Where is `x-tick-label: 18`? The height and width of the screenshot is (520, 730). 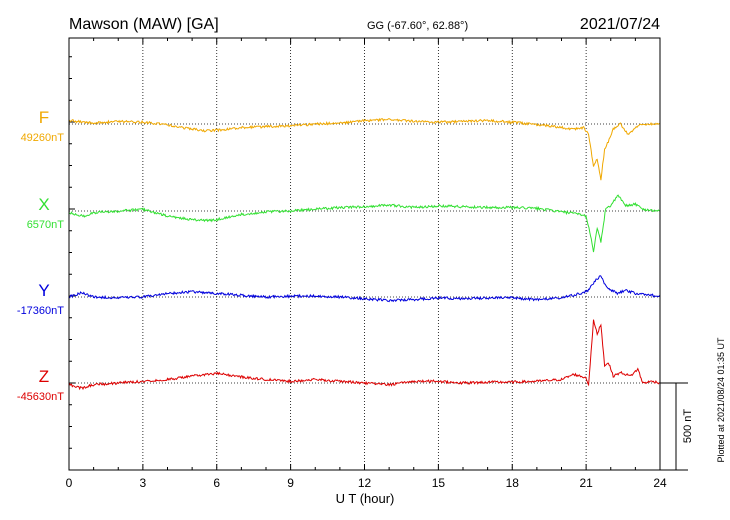
x-tick-label: 18 is located at coordinates (513, 483).